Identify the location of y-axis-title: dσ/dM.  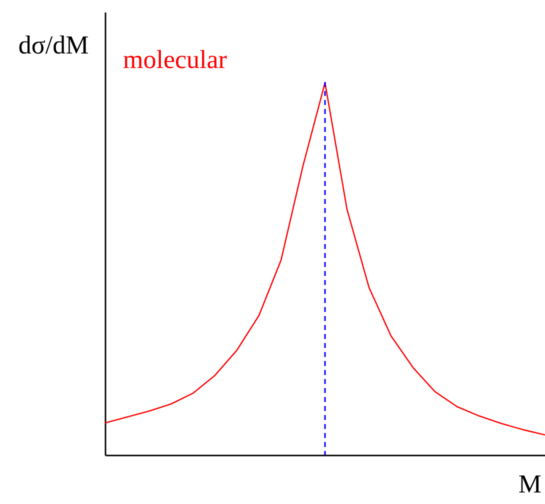
(53, 45).